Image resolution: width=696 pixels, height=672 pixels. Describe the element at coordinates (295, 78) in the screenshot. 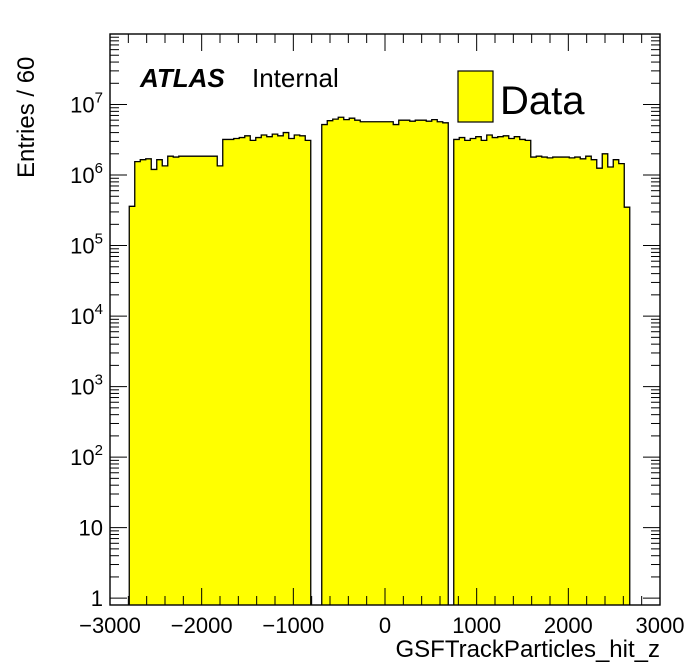

I see `internal-label: Internal` at that location.